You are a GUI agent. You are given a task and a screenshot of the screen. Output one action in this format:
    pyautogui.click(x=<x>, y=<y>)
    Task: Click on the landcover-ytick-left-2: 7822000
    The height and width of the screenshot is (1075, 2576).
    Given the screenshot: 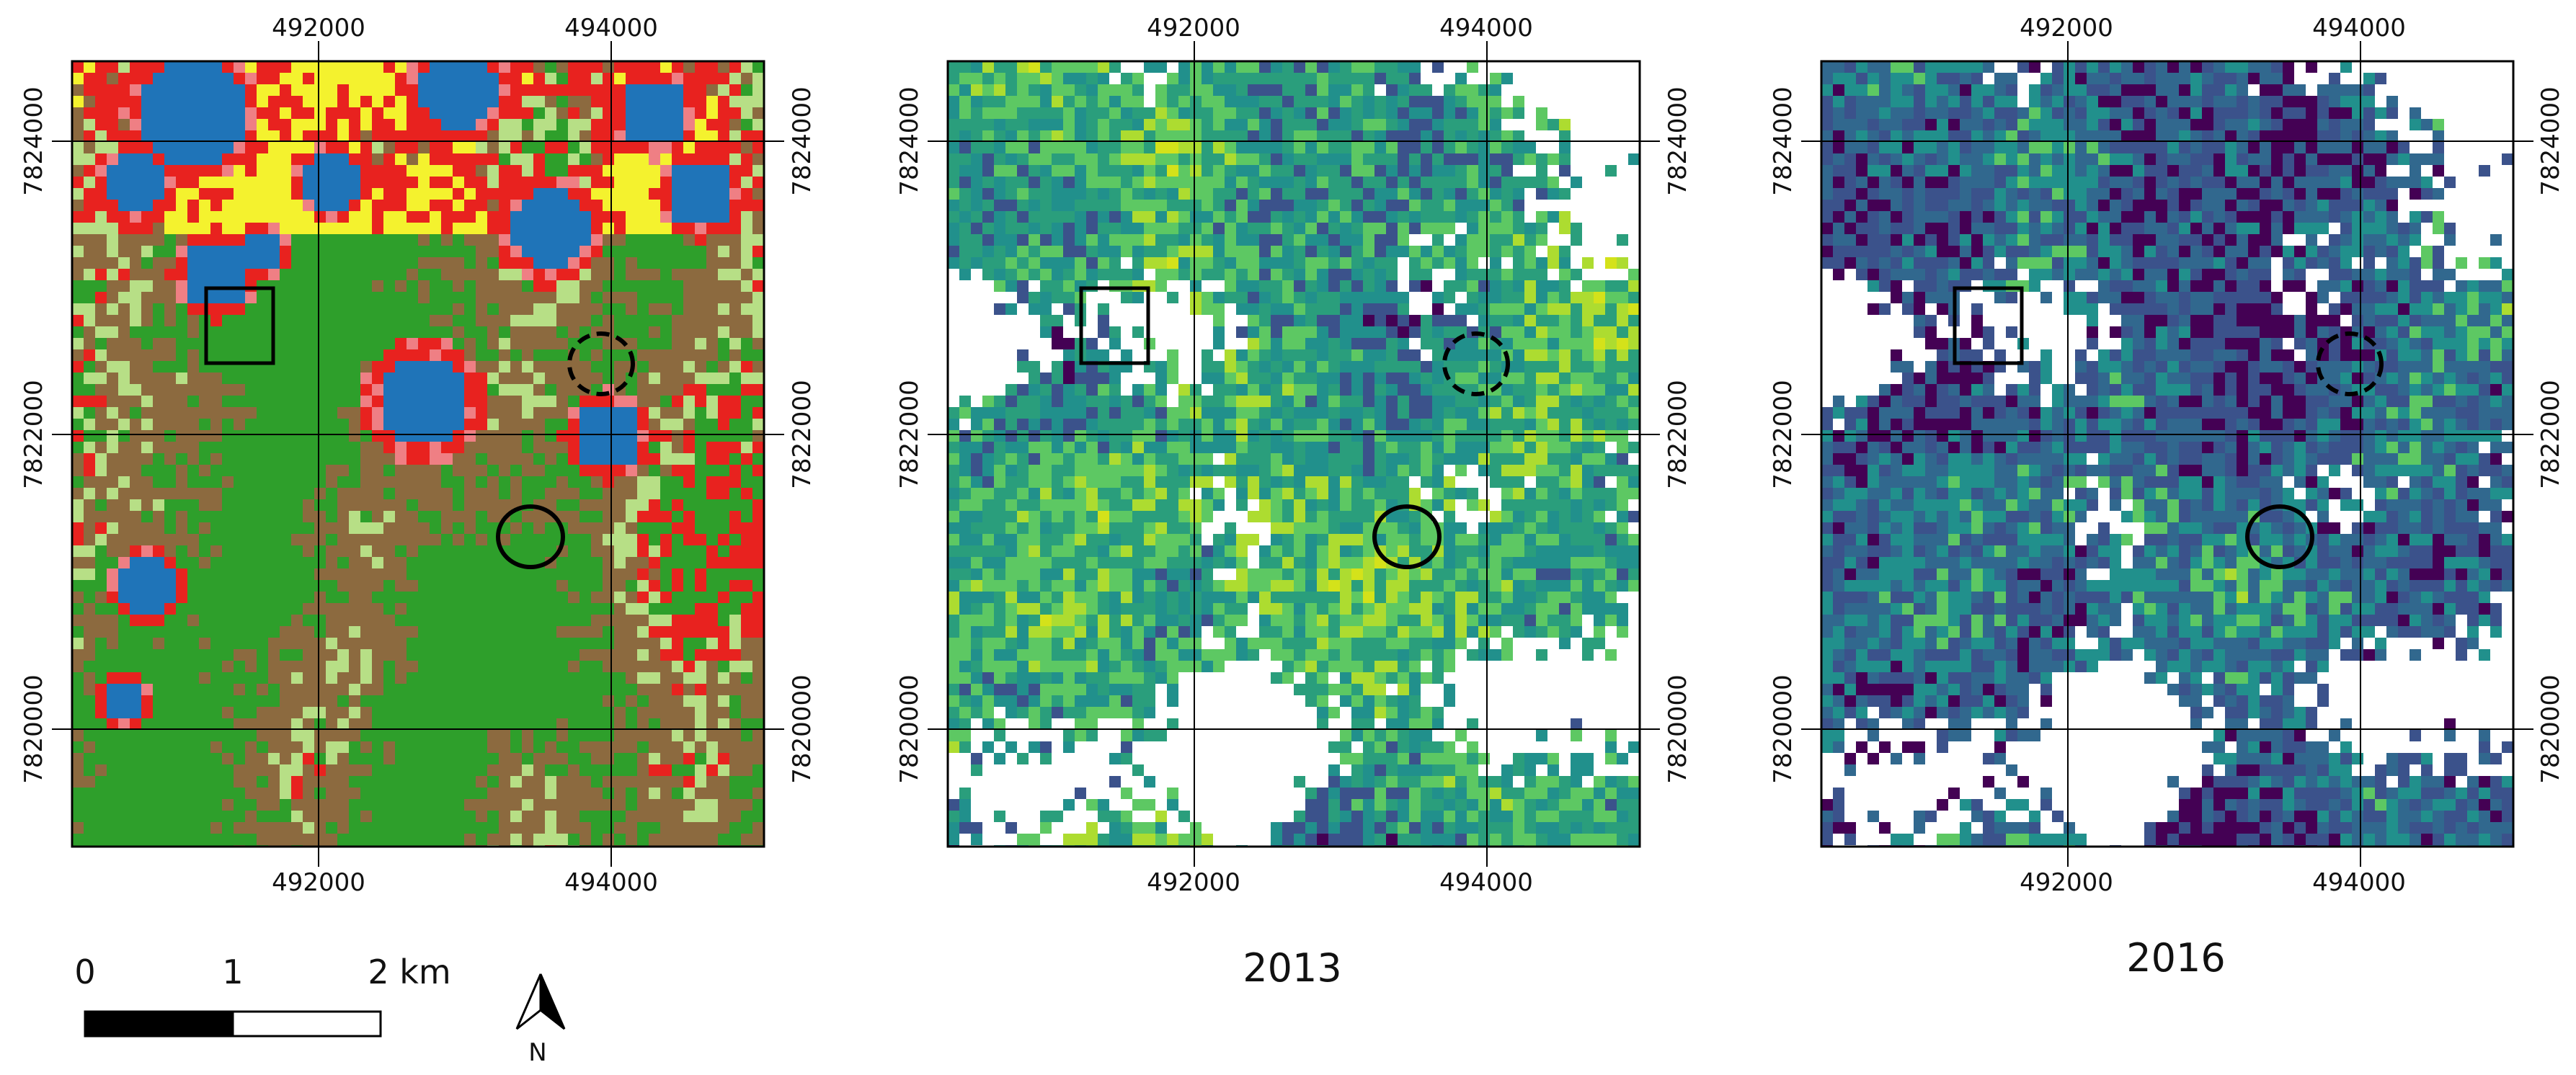 What is the action you would take?
    pyautogui.click(x=33, y=434)
    